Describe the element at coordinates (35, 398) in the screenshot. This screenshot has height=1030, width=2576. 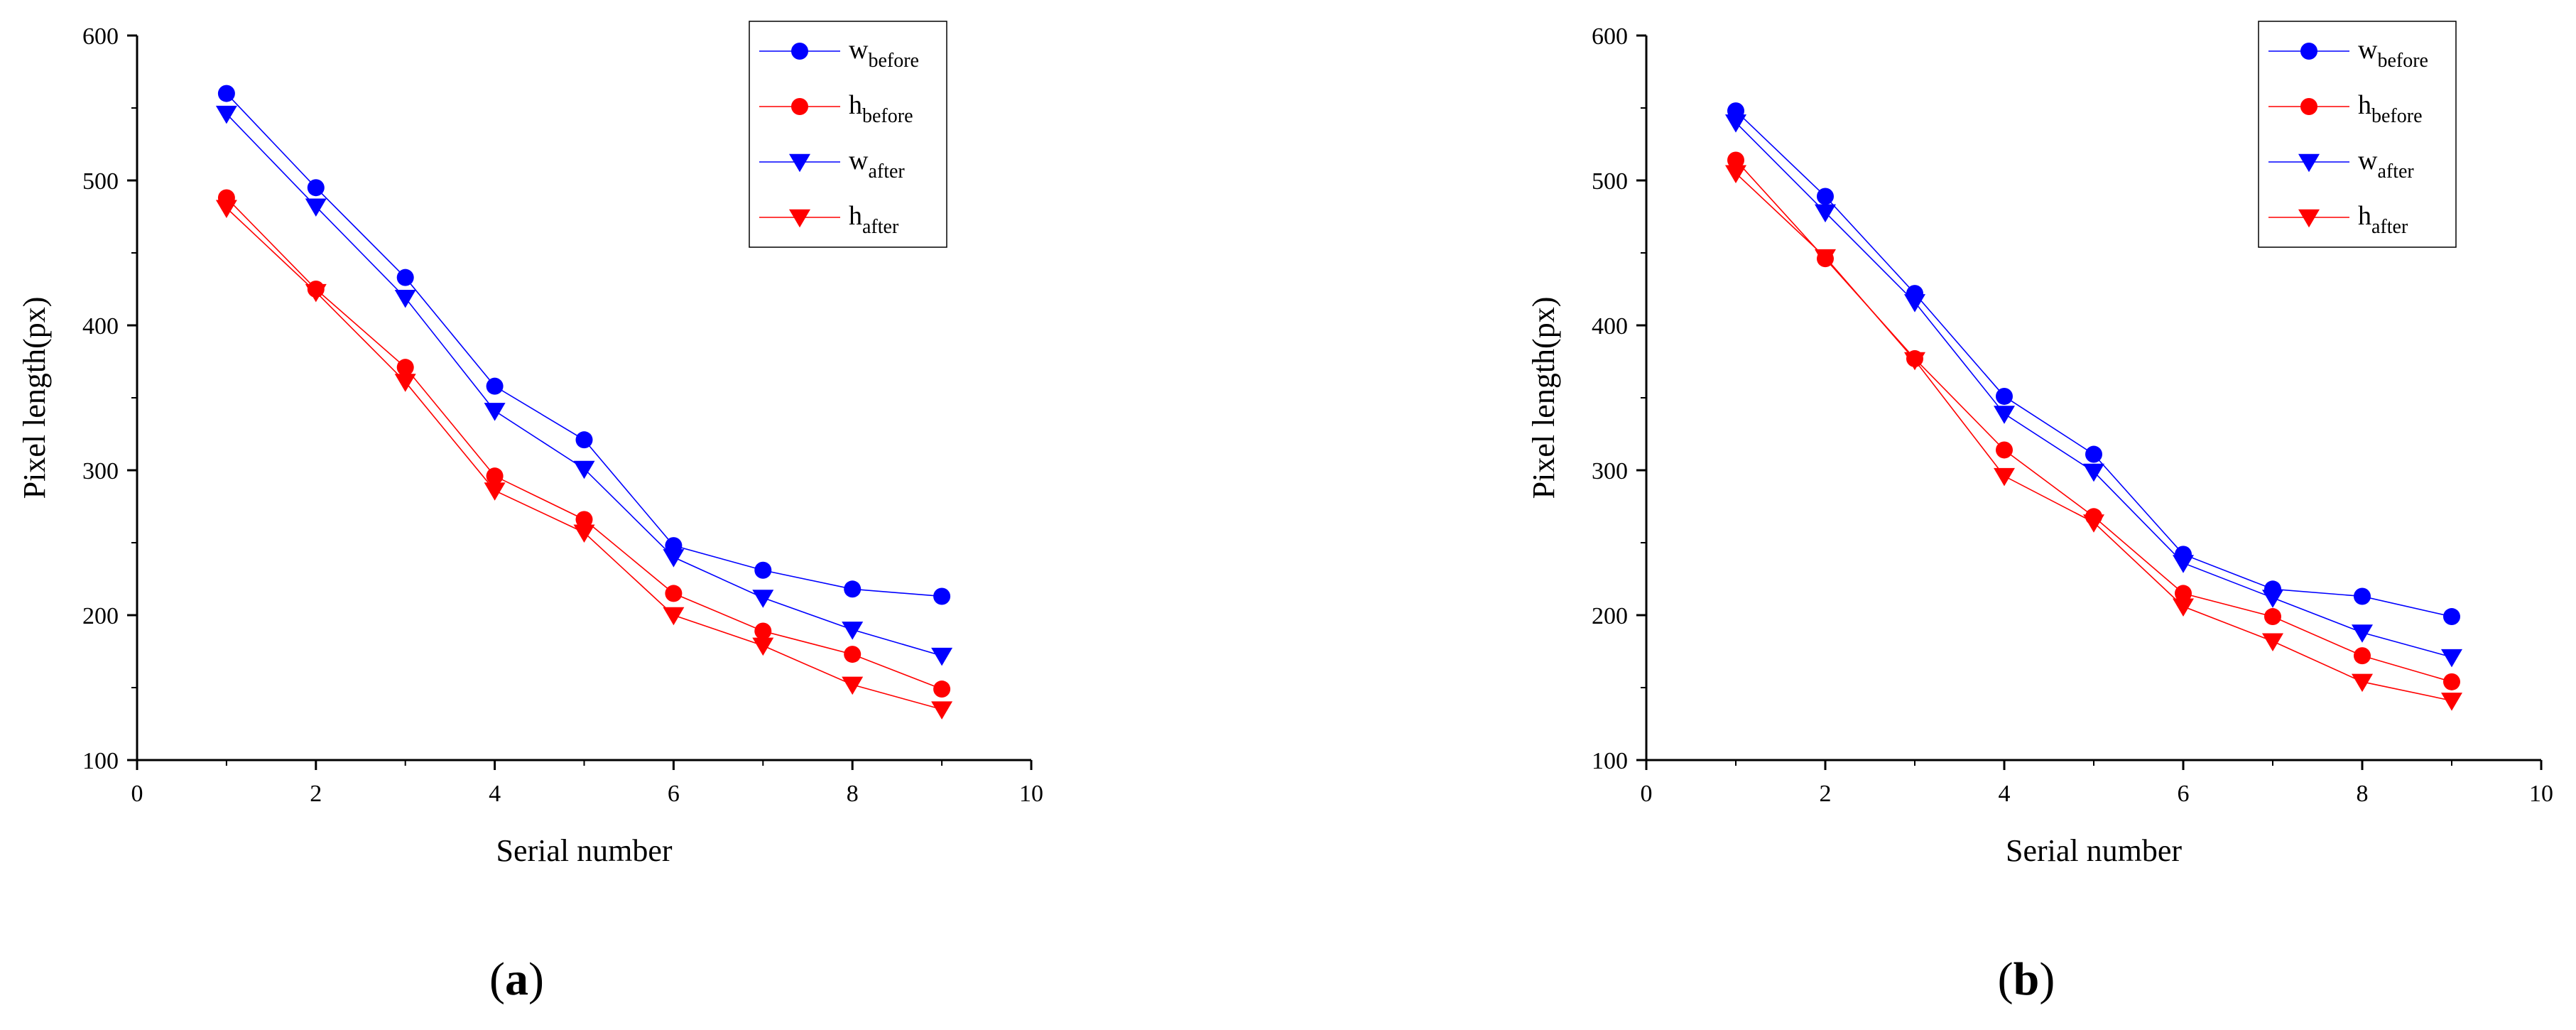
I see `y-axis-title: Pixel length(px)` at that location.